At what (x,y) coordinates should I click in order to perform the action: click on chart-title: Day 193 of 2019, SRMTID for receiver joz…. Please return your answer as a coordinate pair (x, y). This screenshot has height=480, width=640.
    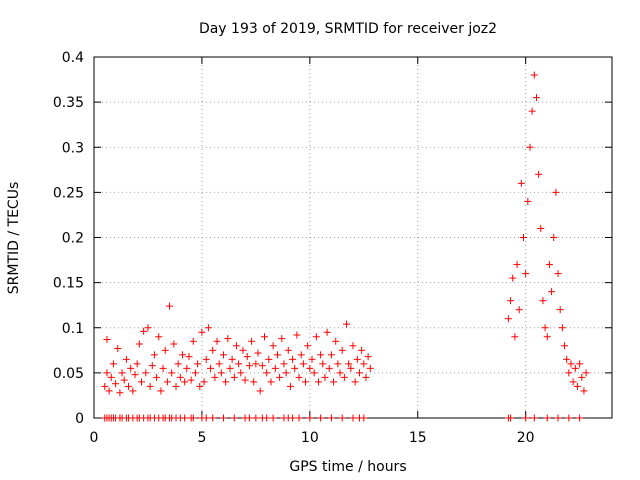
    Looking at the image, I should click on (348, 29).